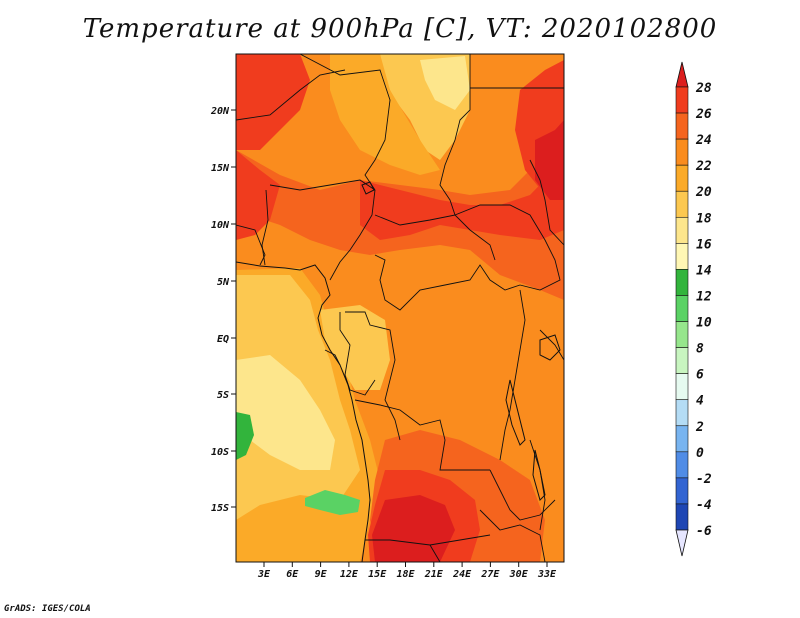 This screenshot has height=618, width=800. I want to click on colorbar-label: 14, so click(704, 270).